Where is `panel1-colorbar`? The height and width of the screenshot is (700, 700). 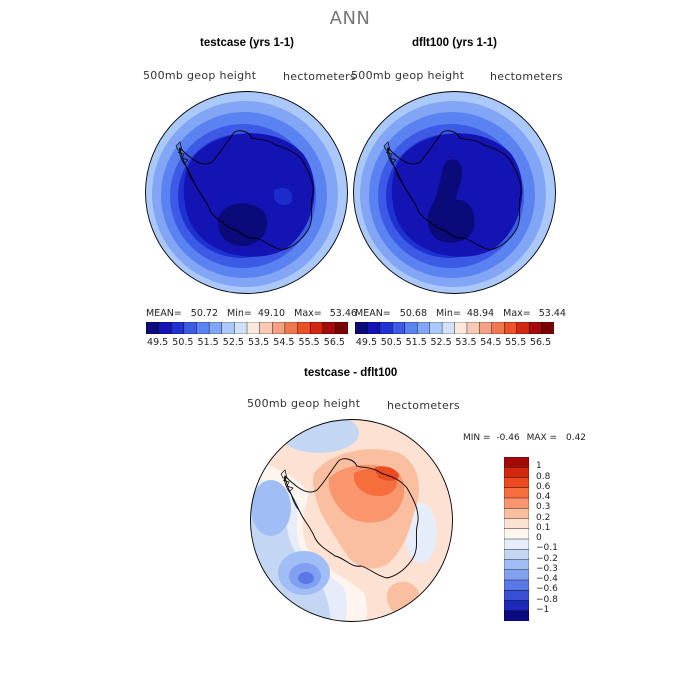
panel1-colorbar is located at coordinates (247, 328).